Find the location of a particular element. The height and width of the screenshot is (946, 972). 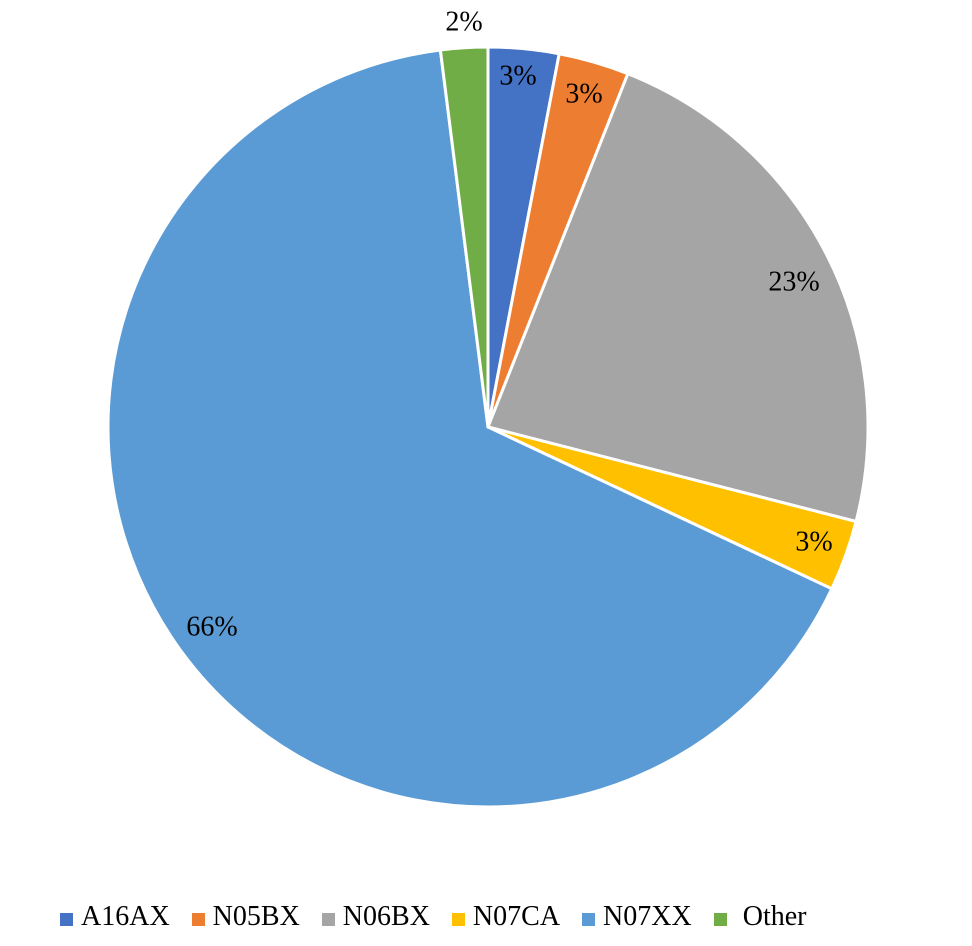

data-label-n07ca: 3% is located at coordinates (813, 541).